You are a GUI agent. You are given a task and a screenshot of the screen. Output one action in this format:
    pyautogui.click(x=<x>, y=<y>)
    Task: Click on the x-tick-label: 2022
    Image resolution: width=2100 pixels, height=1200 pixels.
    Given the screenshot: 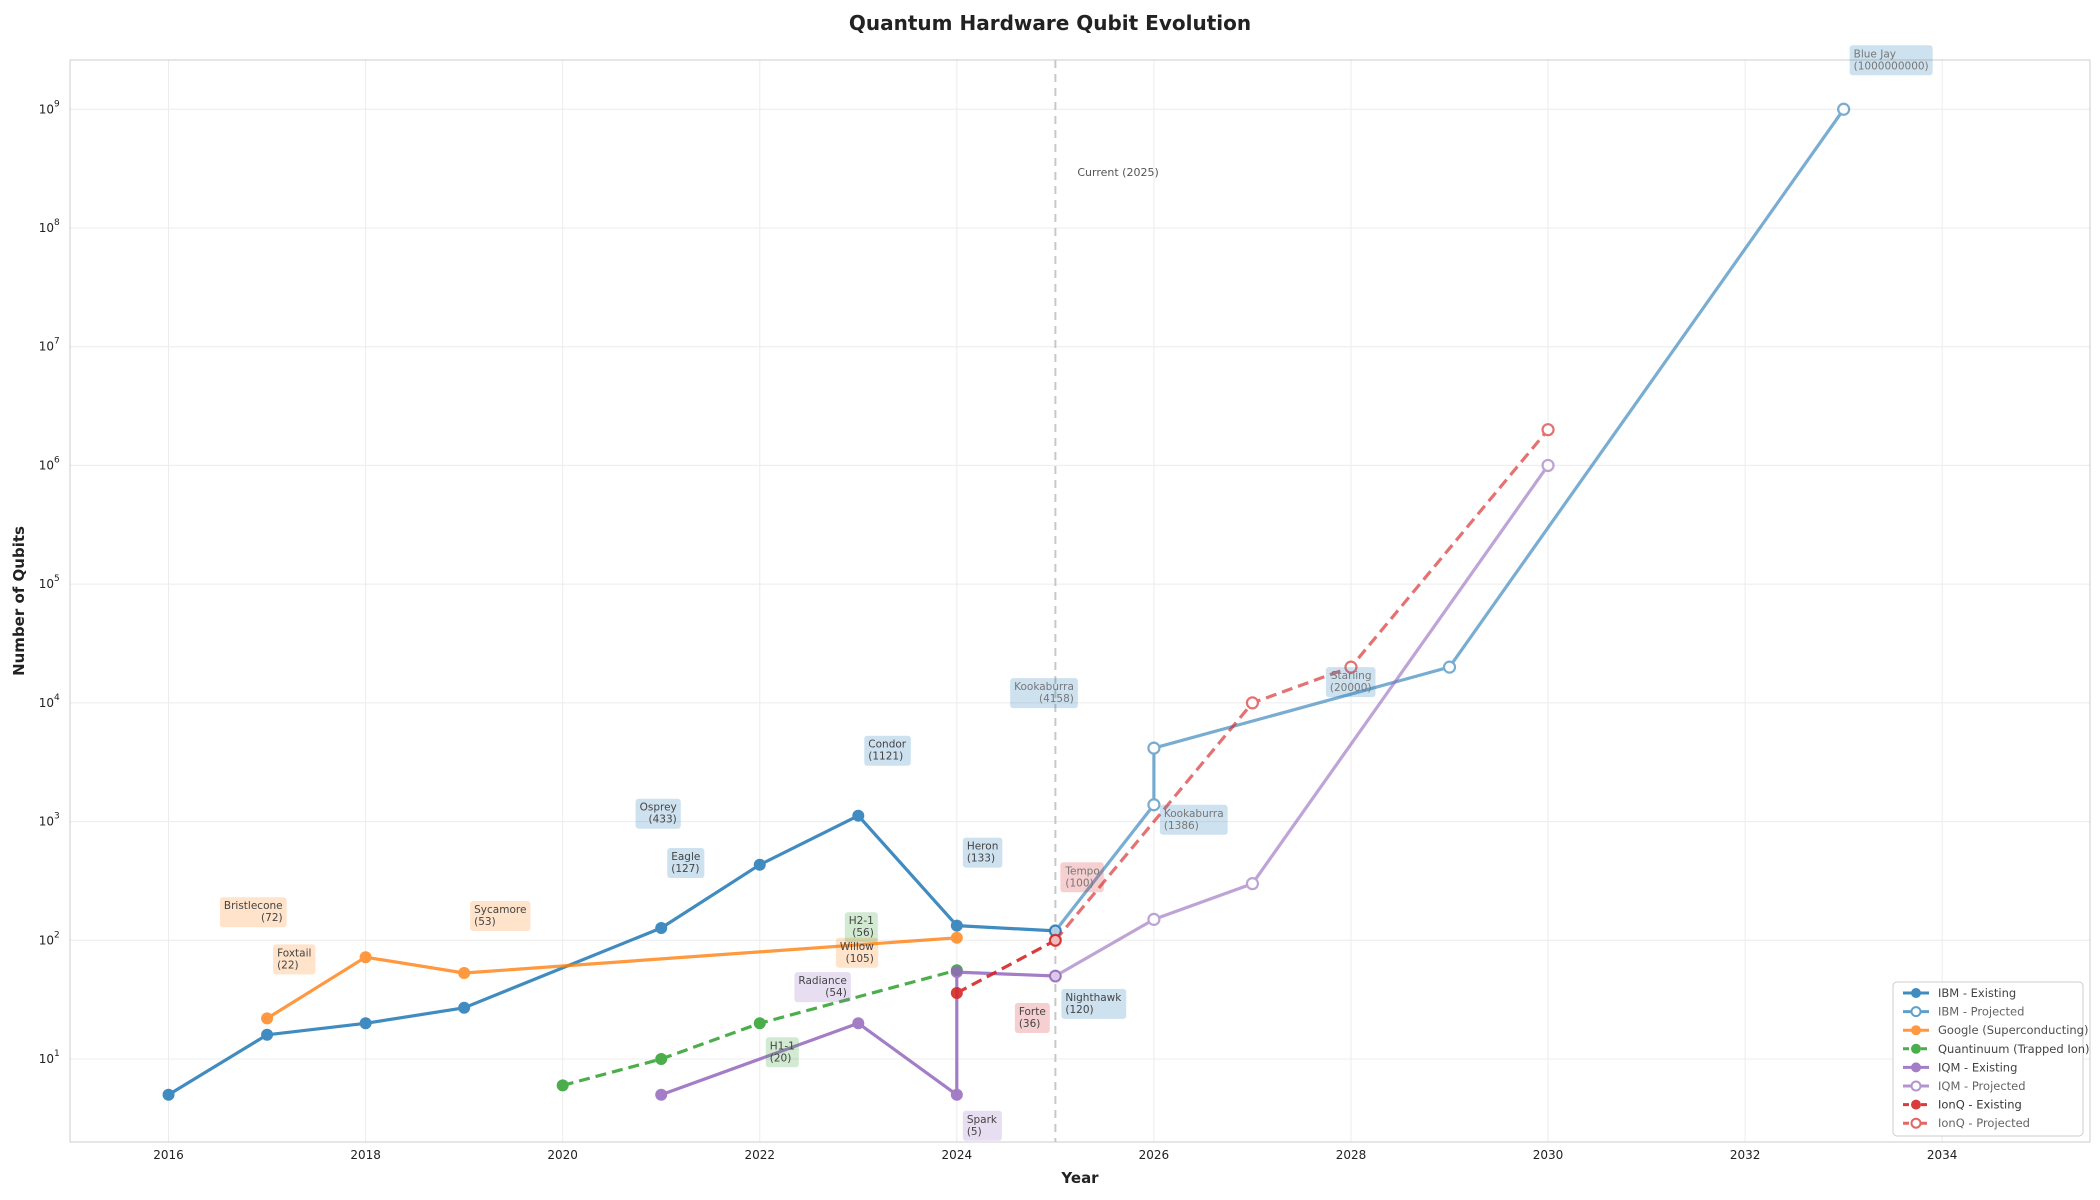 What is the action you would take?
    pyautogui.click(x=759, y=1155)
    